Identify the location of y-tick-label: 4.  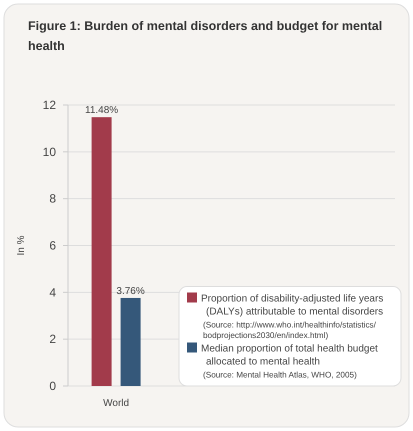
(52, 292).